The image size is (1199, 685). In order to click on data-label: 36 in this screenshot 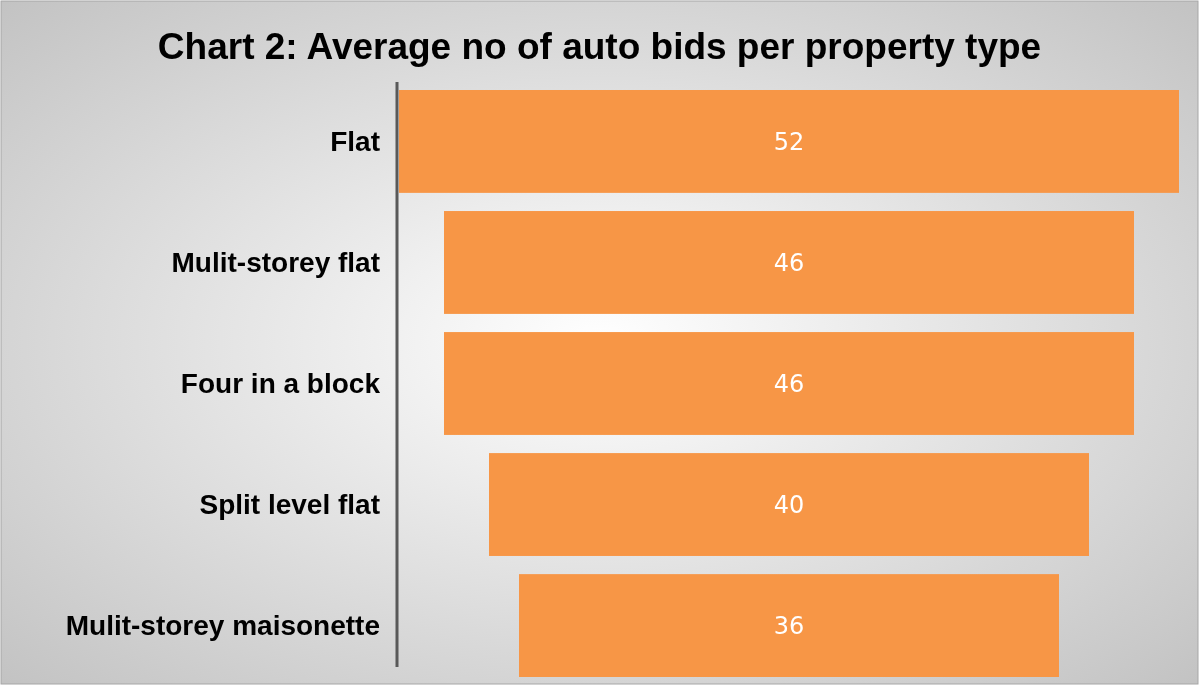, I will do `click(789, 625)`.